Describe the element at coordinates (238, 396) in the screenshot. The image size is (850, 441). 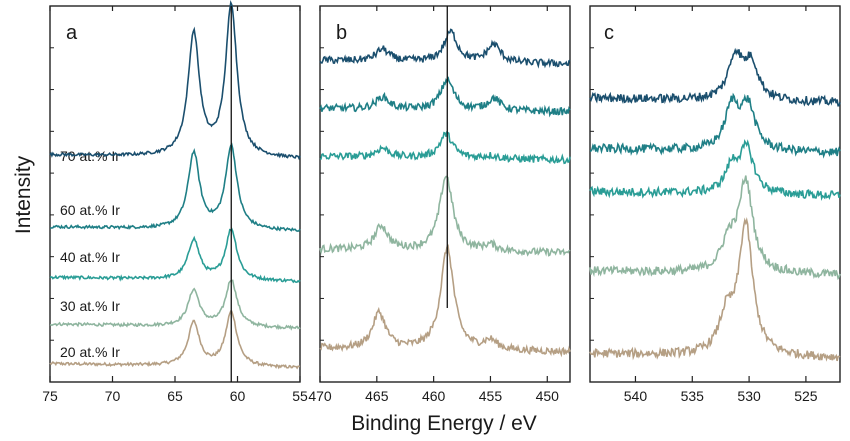
I see `x-tick-label-a-3: 60` at that location.